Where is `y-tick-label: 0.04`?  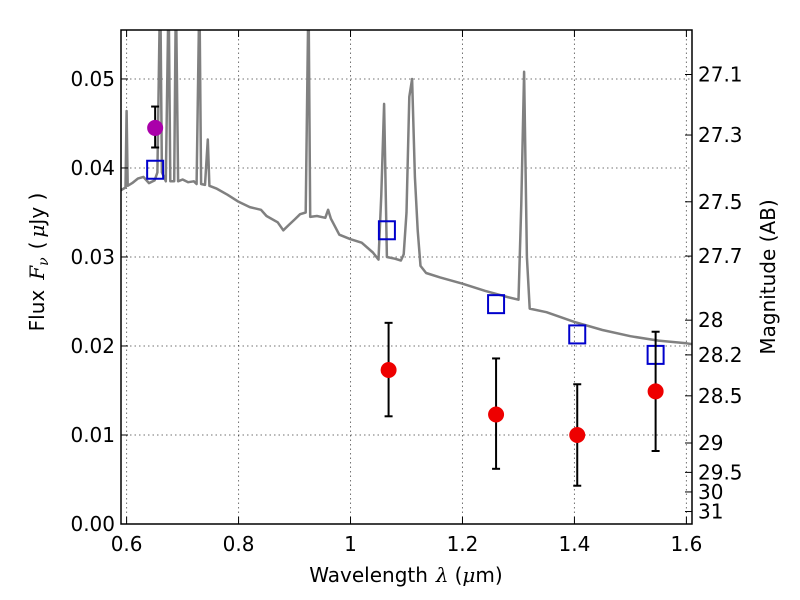
y-tick-label: 0.04 is located at coordinates (92, 168).